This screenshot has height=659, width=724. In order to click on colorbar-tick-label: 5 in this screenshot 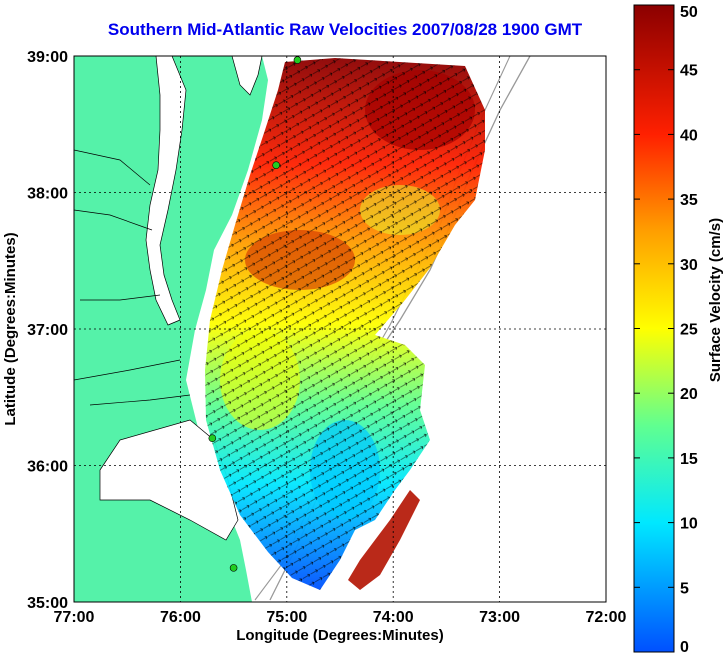, I will do `click(684, 588)`.